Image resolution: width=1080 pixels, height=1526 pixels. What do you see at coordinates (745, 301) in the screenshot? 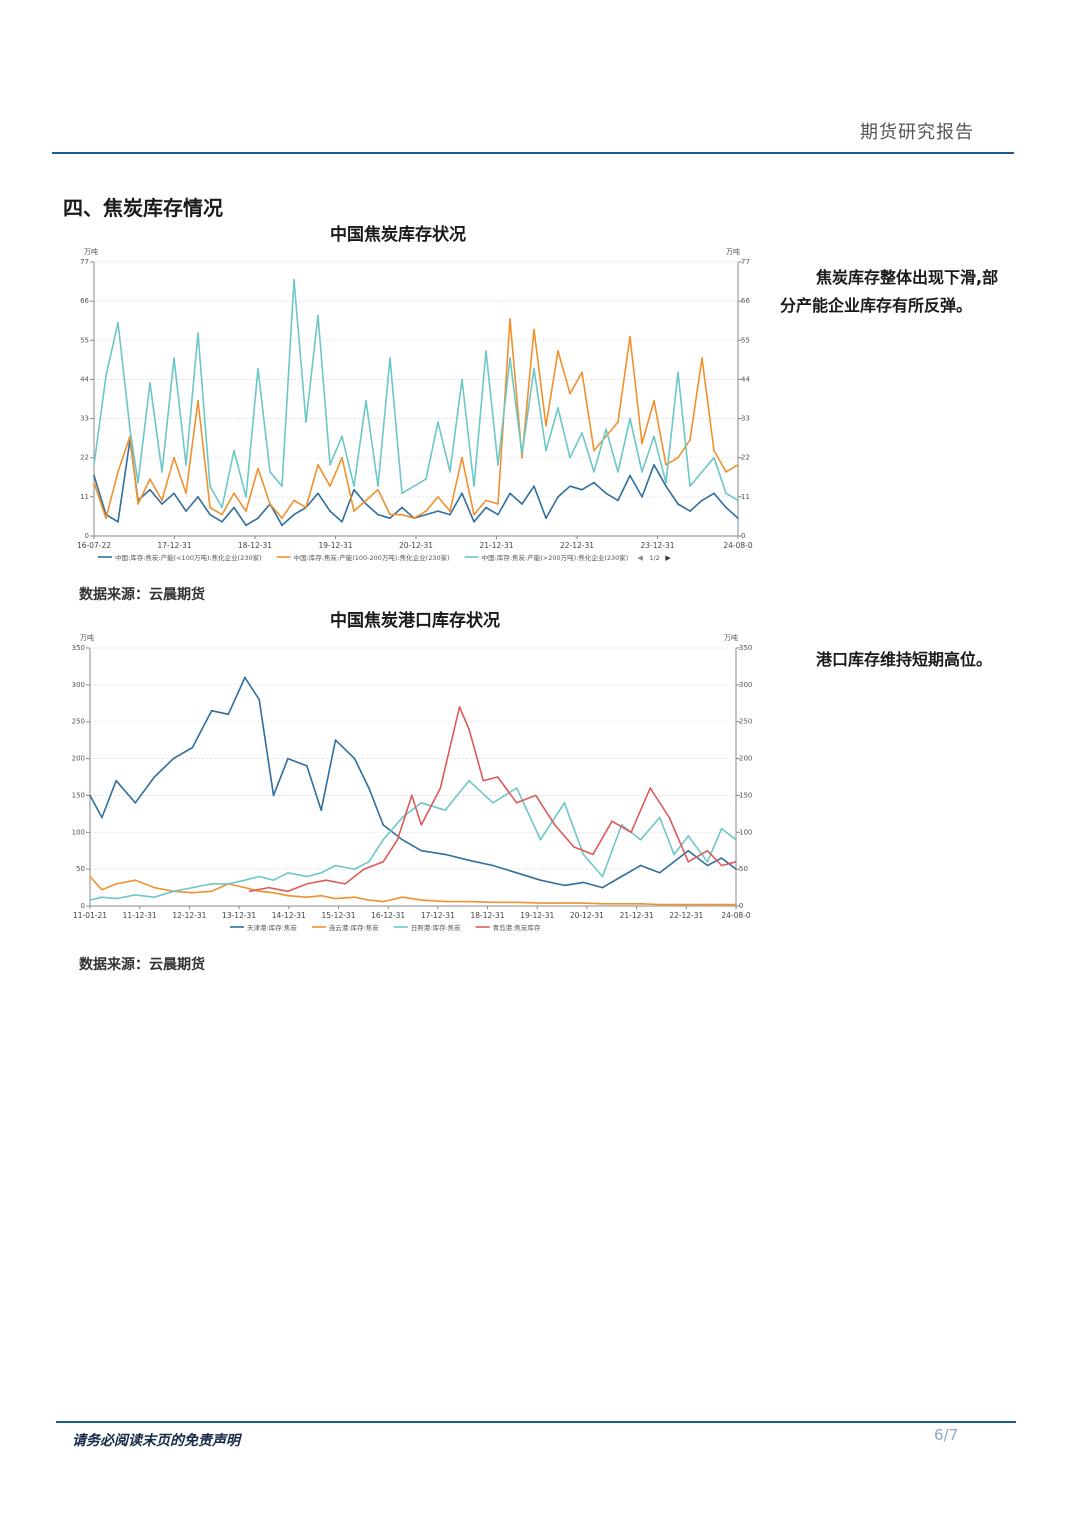
I see `y-tick-label-right: 66` at bounding box center [745, 301].